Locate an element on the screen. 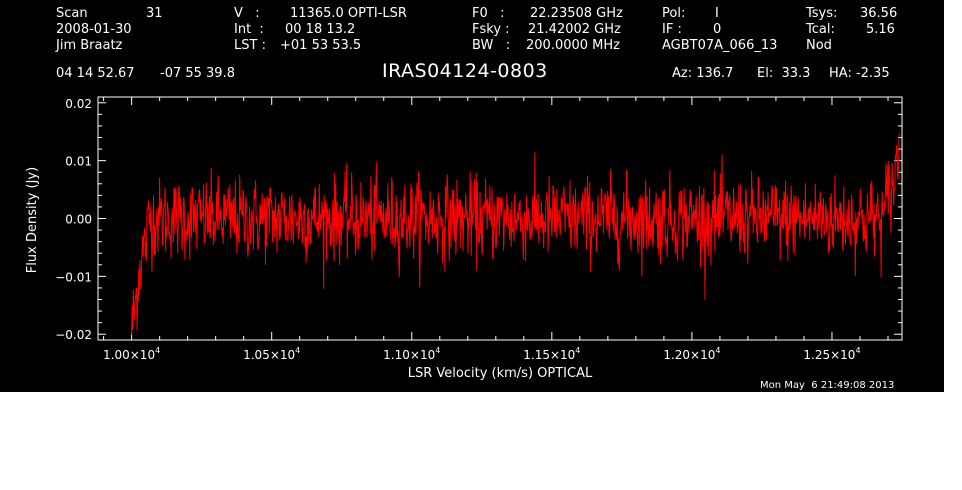  hour-angle: HA: -2.35 is located at coordinates (859, 73).